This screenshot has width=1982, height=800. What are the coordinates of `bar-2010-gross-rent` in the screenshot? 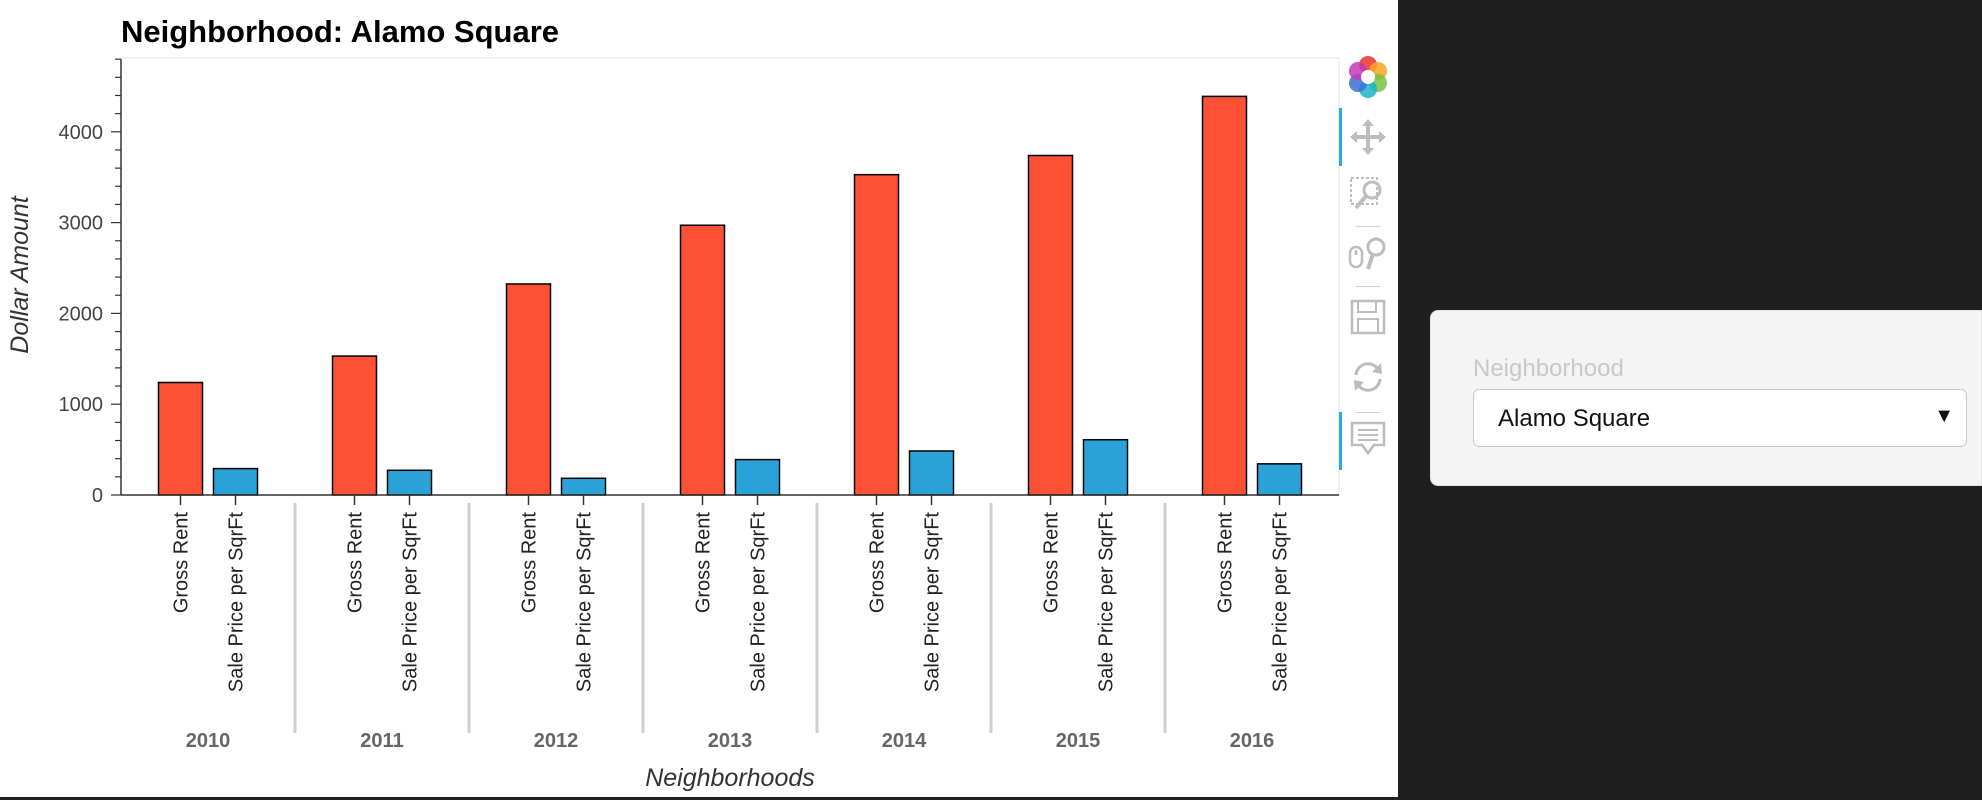 It's located at (180, 438).